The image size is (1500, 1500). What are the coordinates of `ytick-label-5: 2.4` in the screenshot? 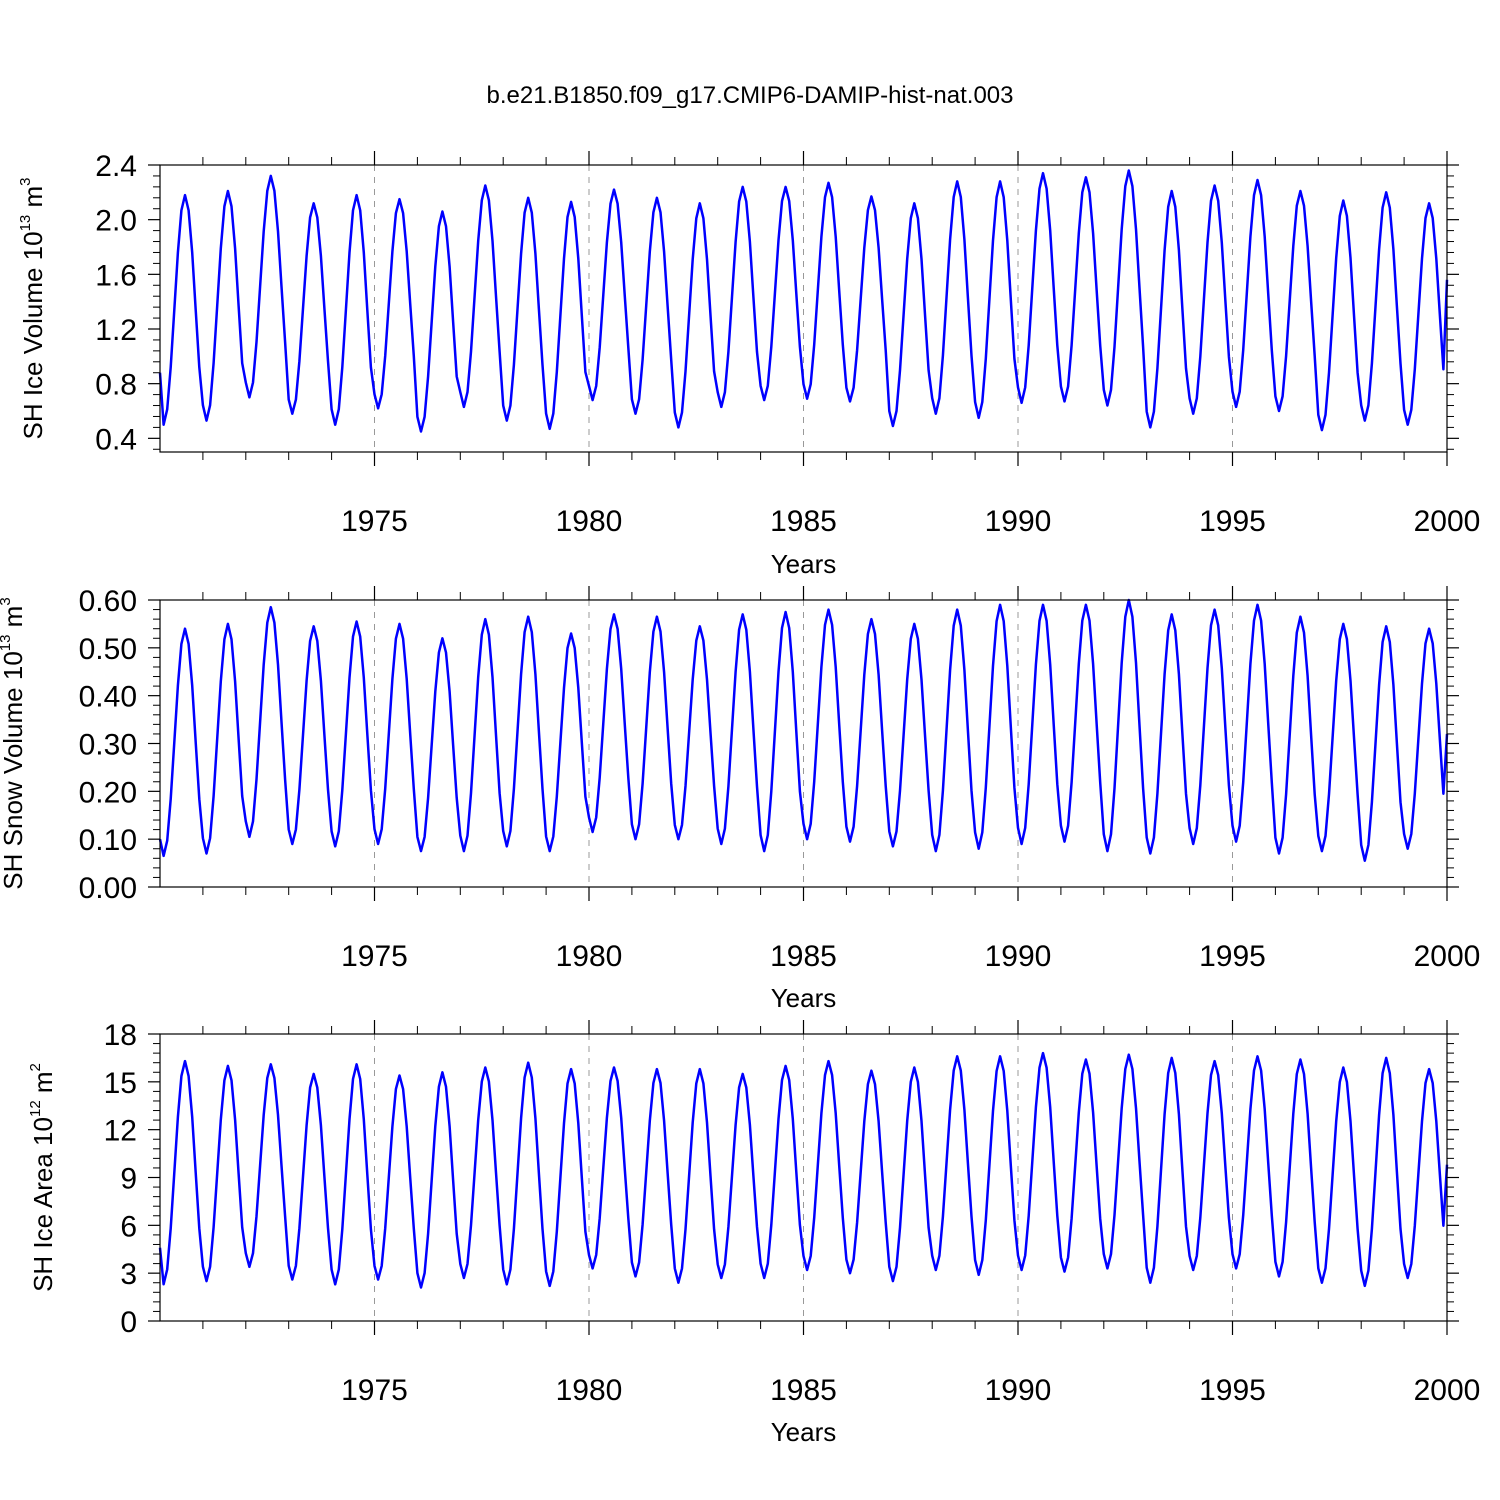 It's located at (116, 166).